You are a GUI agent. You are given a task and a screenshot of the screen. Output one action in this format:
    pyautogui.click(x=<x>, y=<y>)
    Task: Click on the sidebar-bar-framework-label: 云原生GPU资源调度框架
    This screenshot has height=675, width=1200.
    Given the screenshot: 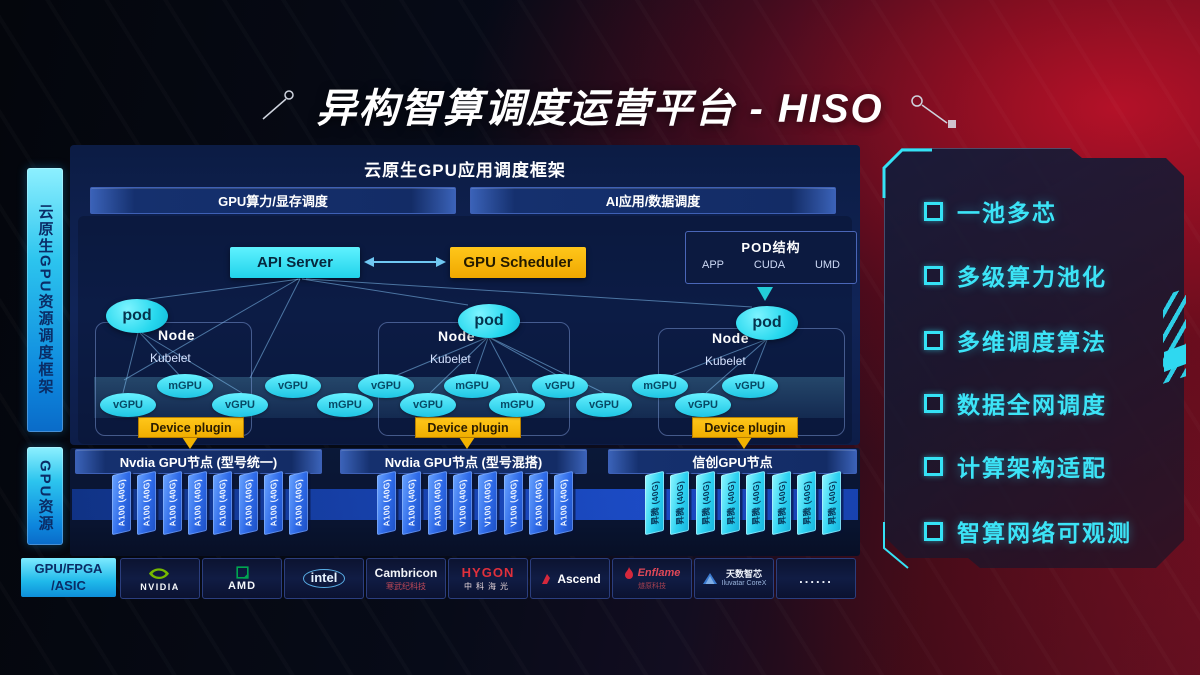 What is the action you would take?
    pyautogui.click(x=45, y=300)
    